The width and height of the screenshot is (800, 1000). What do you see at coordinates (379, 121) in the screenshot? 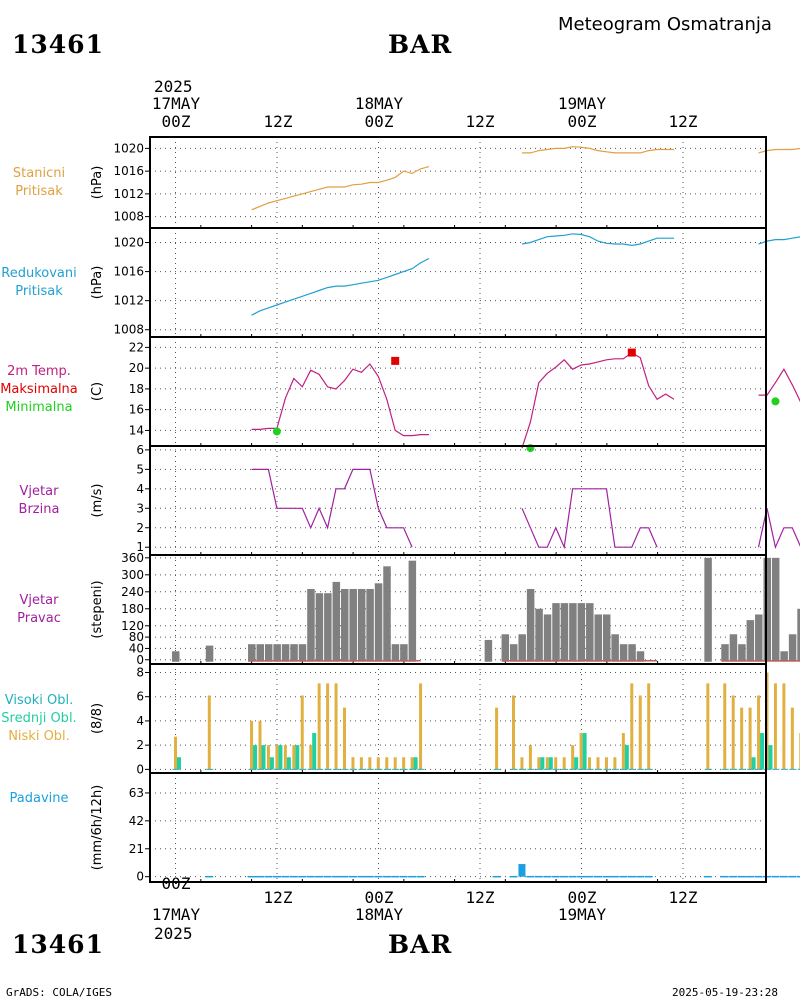
I see `top-hour-3: 00Z` at bounding box center [379, 121].